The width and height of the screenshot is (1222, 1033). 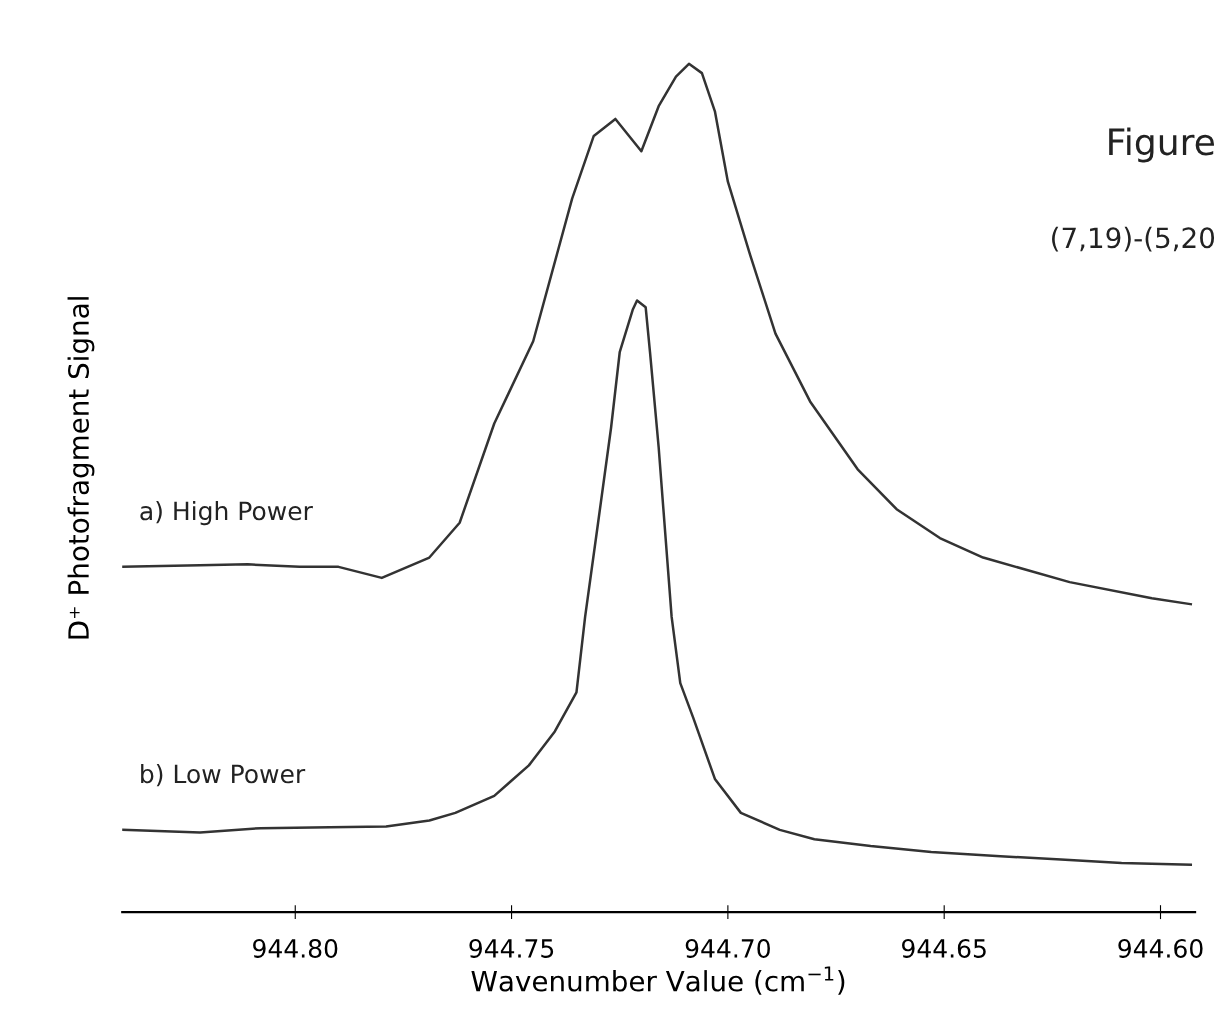 I want to click on x-axis-title: Wavenumber Value (cm$^{−1}$), so click(x=658, y=980).